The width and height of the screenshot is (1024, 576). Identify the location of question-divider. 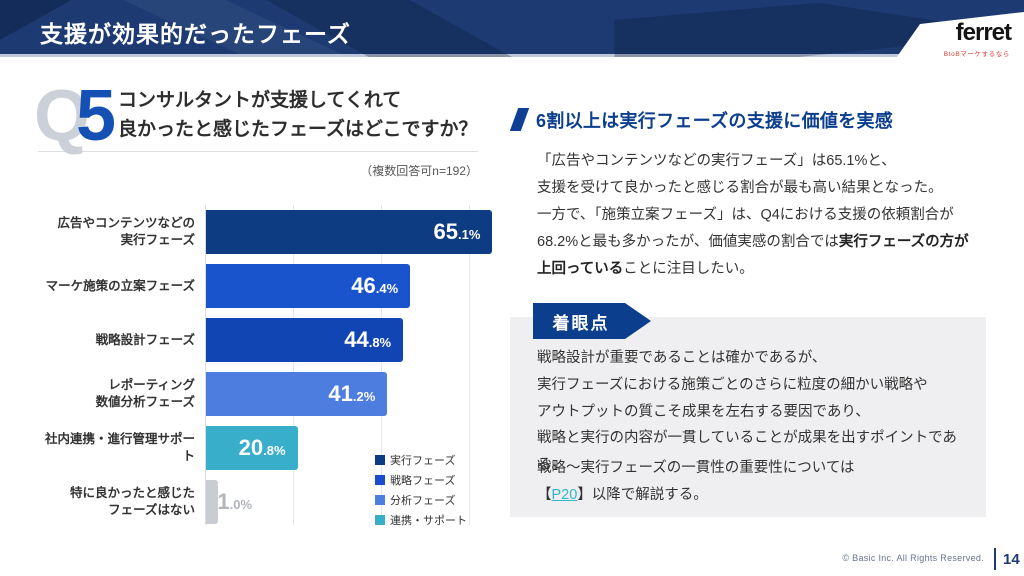
(258, 151).